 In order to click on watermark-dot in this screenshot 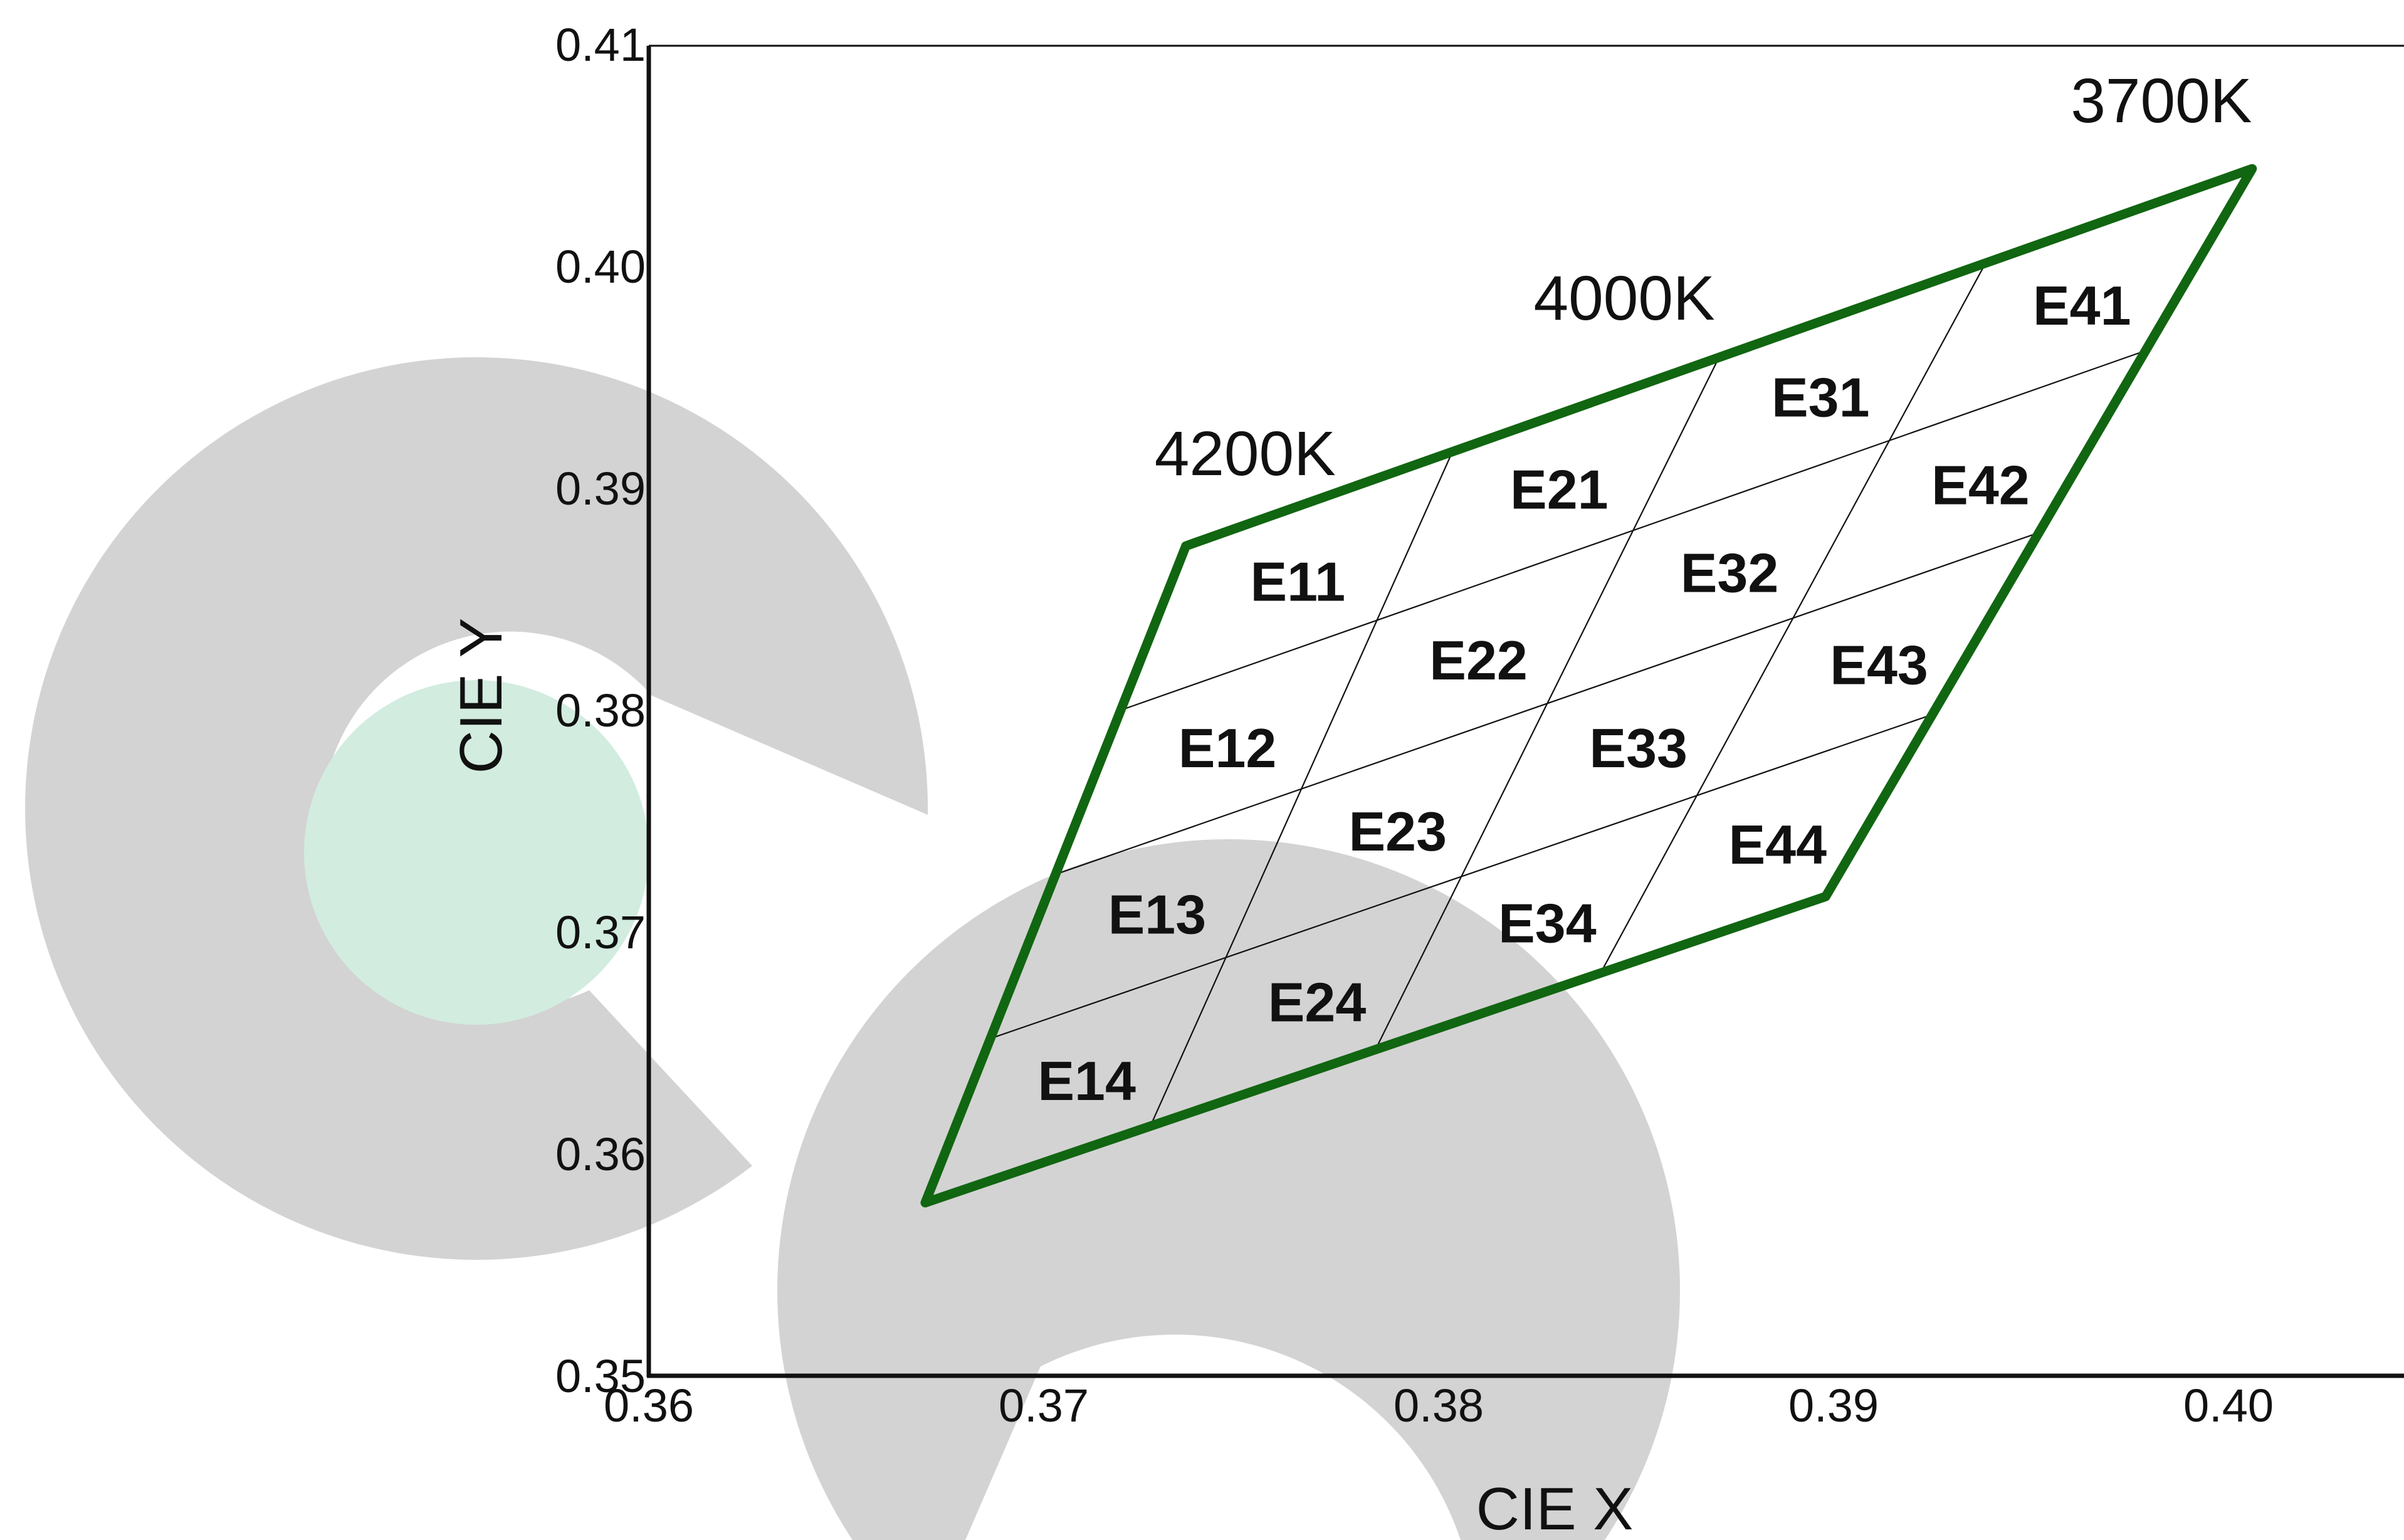, I will do `click(476, 852)`.